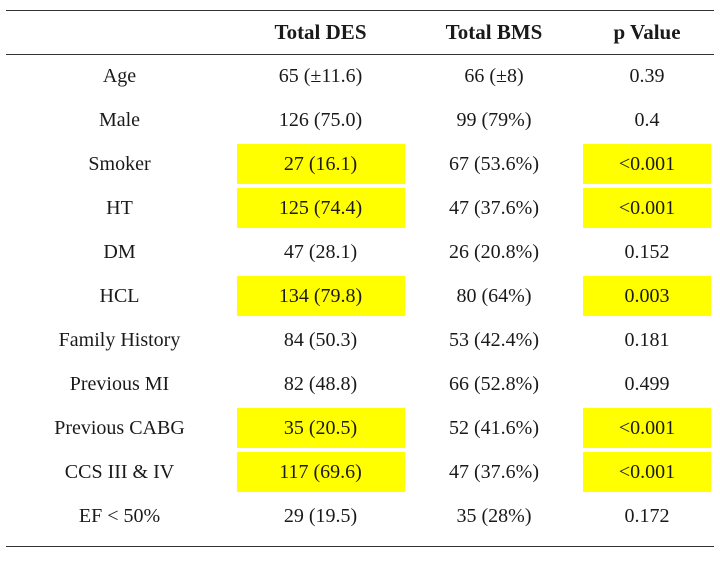 The width and height of the screenshot is (720, 561). Describe the element at coordinates (494, 32) in the screenshot. I see `header-total-bms: Total BMS` at that location.